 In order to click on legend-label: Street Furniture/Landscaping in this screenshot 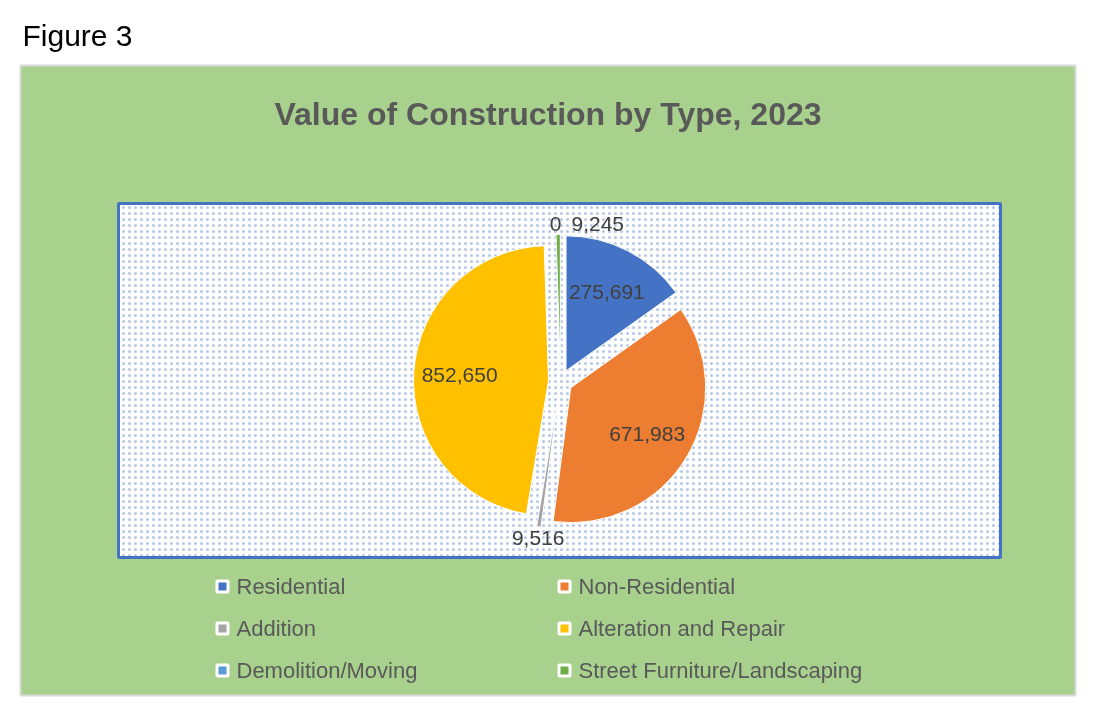, I will do `click(720, 670)`.